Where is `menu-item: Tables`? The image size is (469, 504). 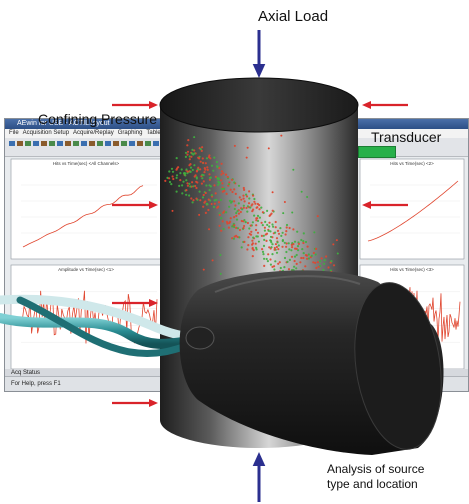 menu-item: Tables is located at coordinates (155, 133).